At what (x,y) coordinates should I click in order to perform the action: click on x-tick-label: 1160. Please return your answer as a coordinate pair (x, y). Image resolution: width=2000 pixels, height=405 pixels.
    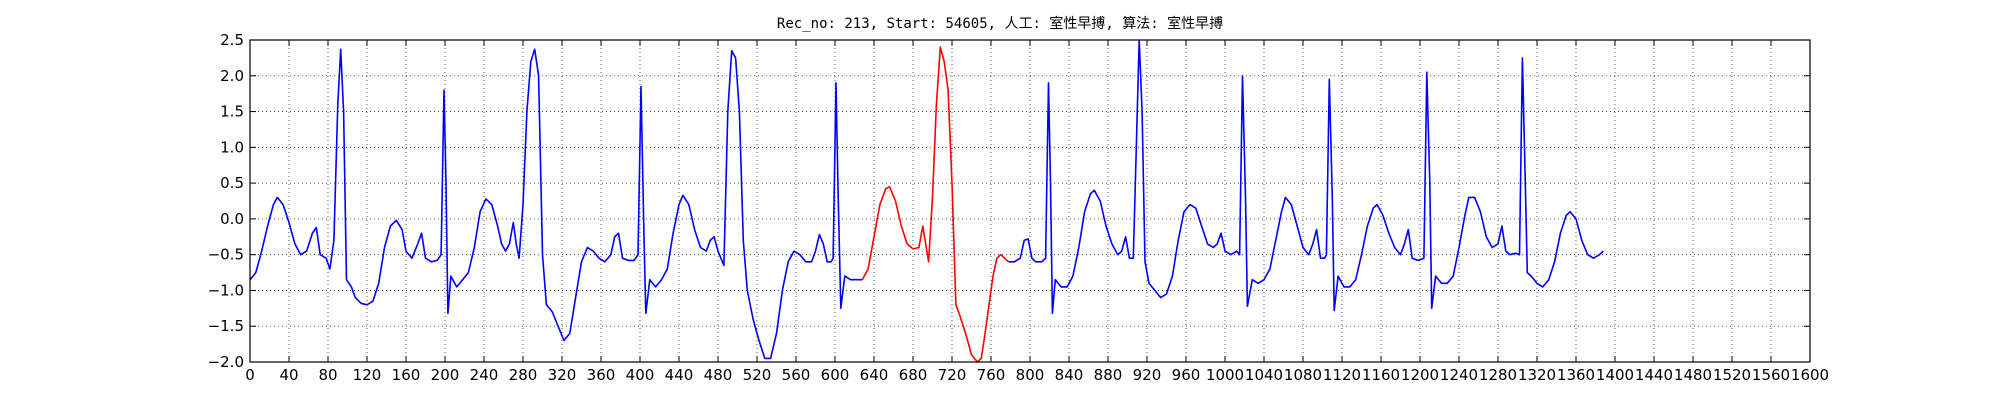
    Looking at the image, I should click on (1381, 375).